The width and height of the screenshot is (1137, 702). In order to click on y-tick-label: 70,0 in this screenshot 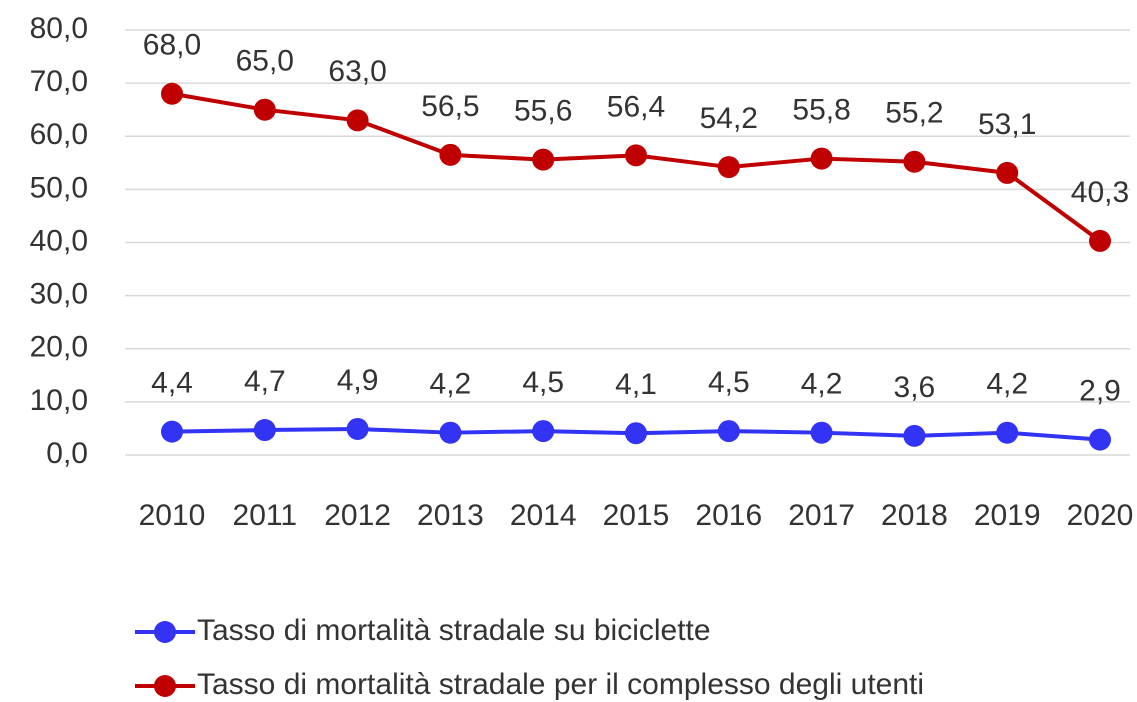, I will do `click(59, 81)`.